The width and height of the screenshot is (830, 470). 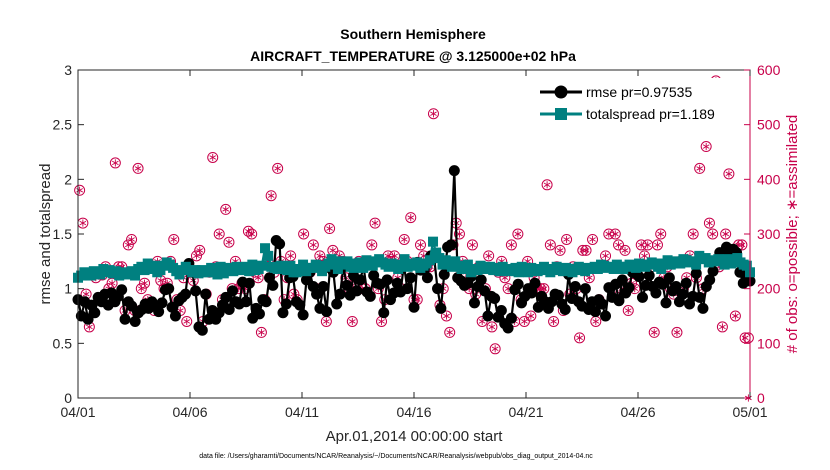 I want to click on y2-tick-label: 300, so click(x=769, y=234).